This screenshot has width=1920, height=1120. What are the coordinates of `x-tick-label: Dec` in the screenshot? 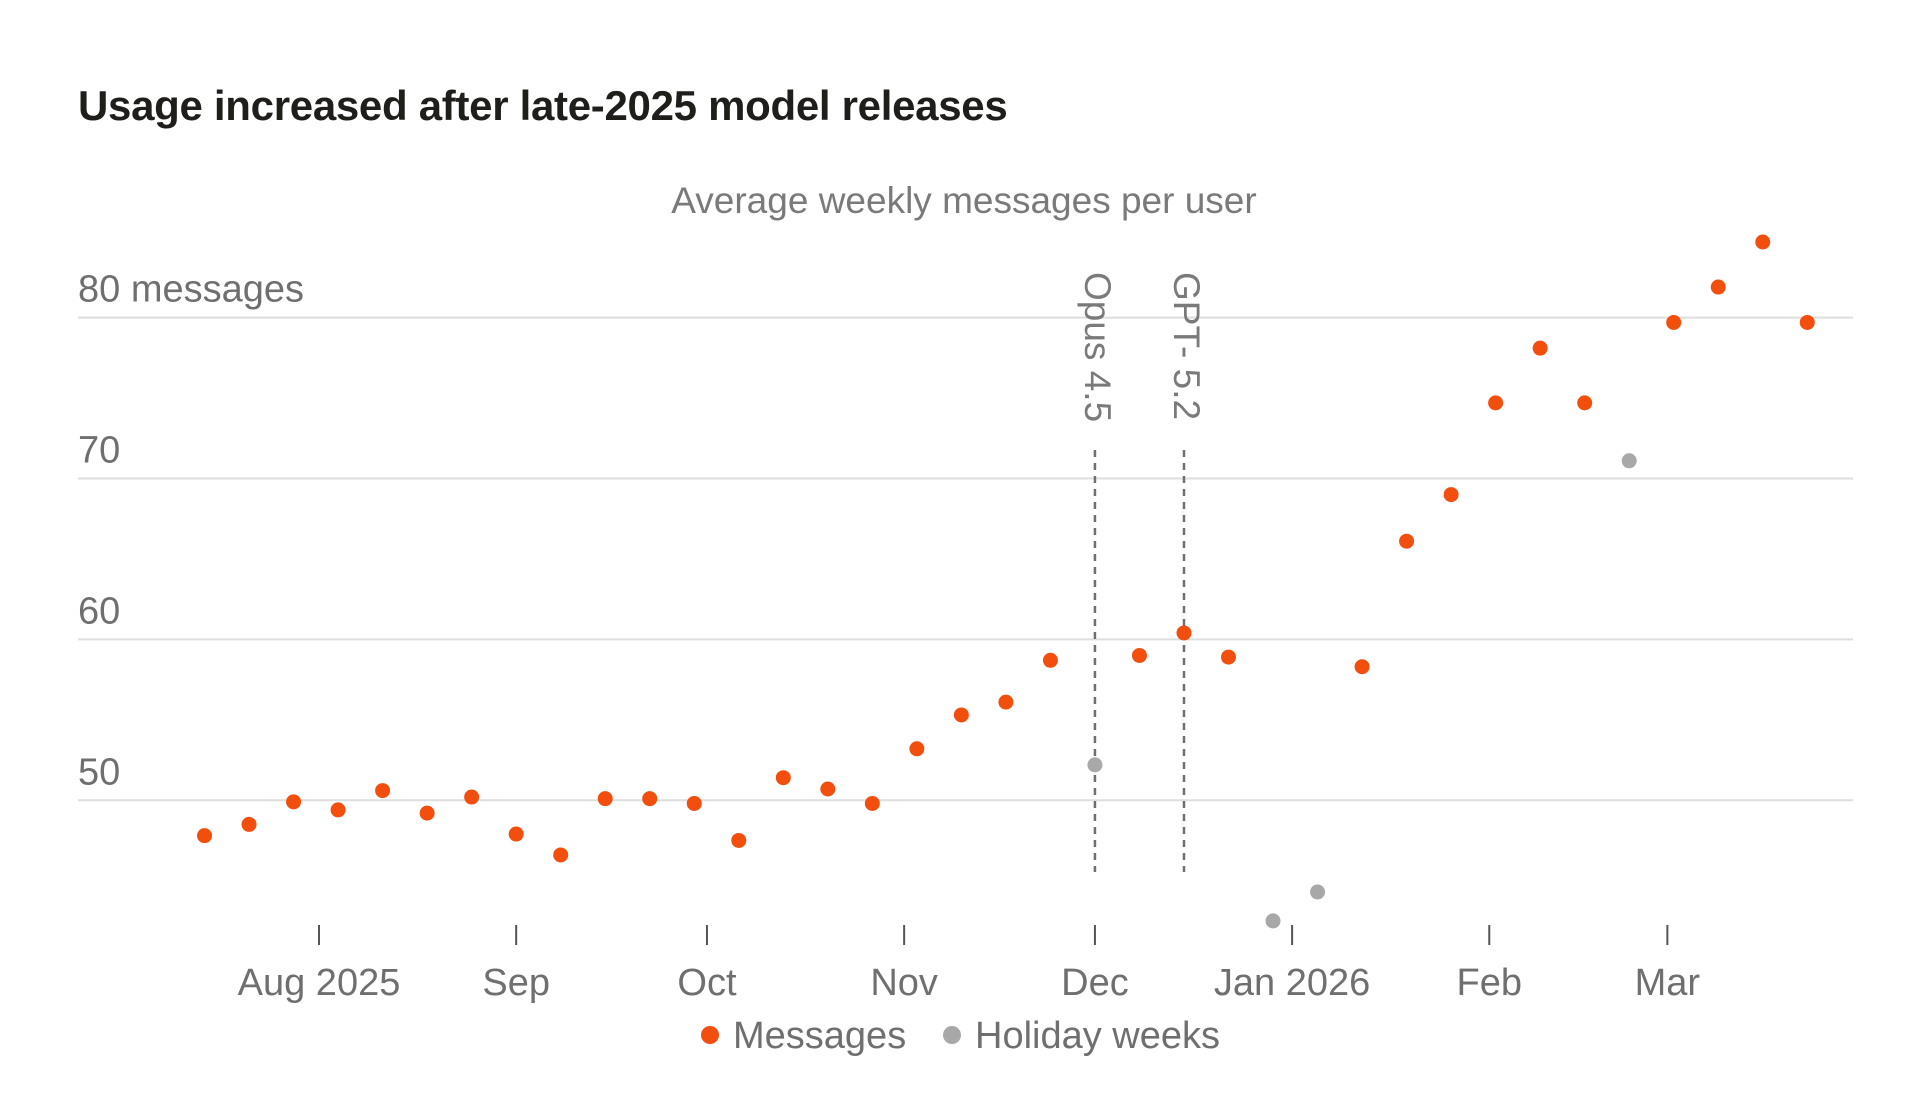 It's located at (1095, 983).